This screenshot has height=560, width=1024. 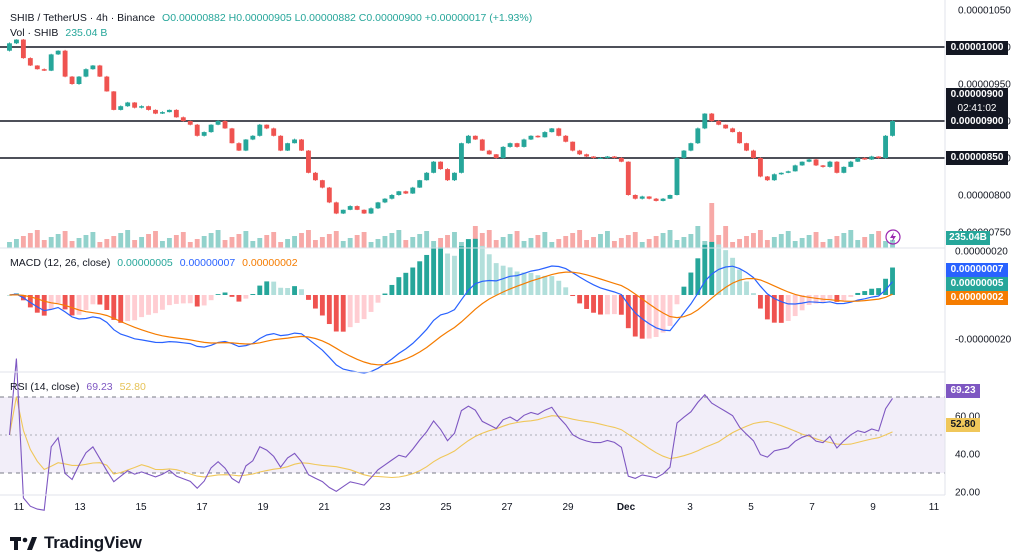 What do you see at coordinates (446, 507) in the screenshot?
I see `time-tick-label: 25` at bounding box center [446, 507].